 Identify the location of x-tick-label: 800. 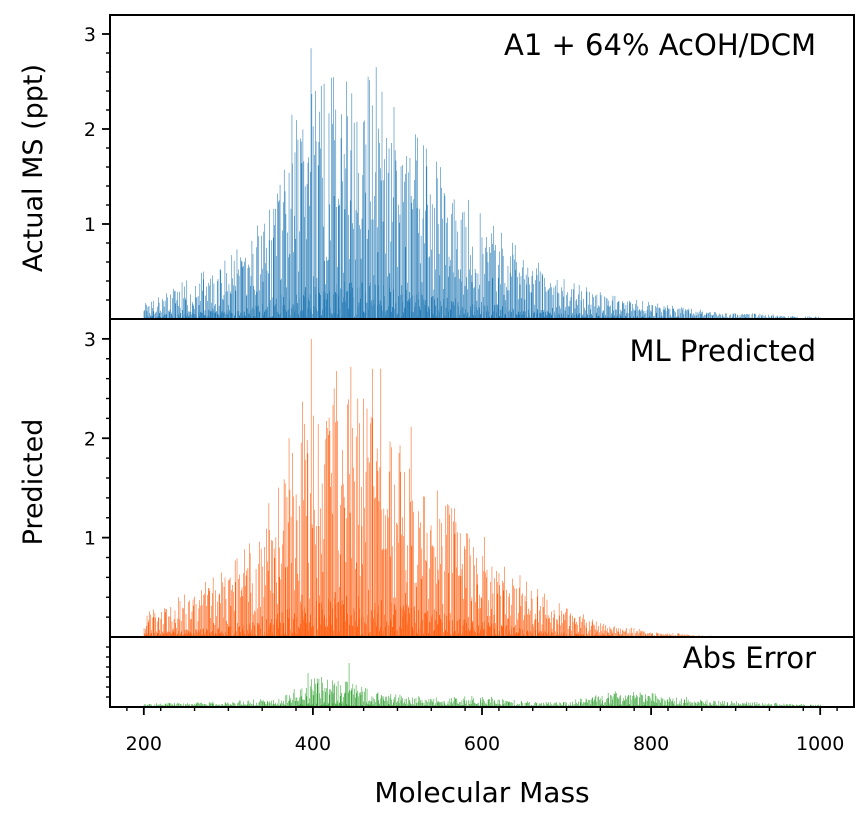
(651, 744).